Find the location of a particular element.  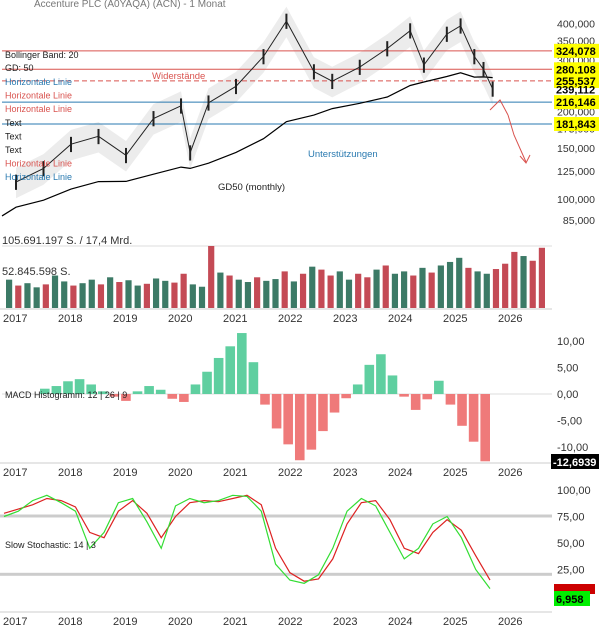

level-badge-label: 239,112 is located at coordinates (575, 90).